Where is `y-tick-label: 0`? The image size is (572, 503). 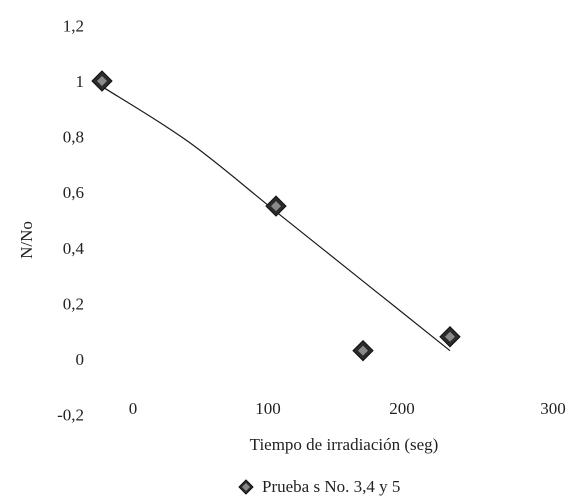 y-tick-label: 0 is located at coordinates (80, 359).